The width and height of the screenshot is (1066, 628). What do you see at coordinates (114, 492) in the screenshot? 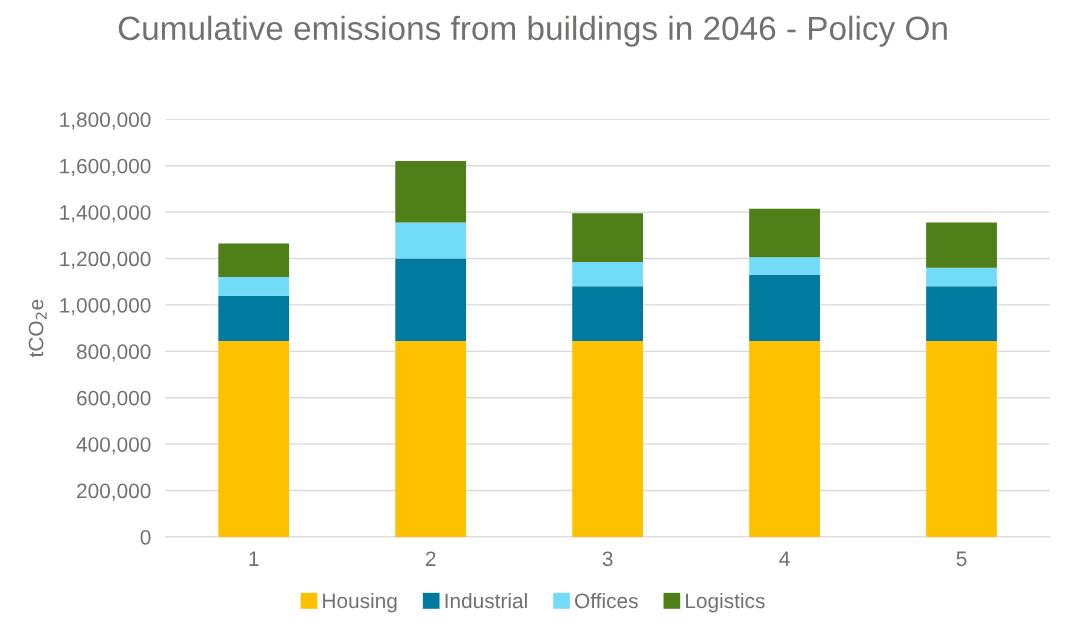
I see `y-tick-label: 200,000` at bounding box center [114, 492].